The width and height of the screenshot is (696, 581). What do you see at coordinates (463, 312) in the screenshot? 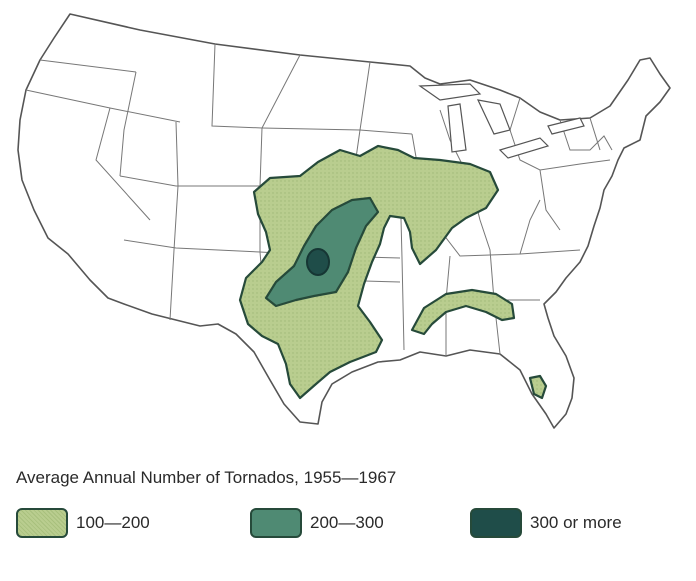
I see `zone-100-200-southeast` at bounding box center [463, 312].